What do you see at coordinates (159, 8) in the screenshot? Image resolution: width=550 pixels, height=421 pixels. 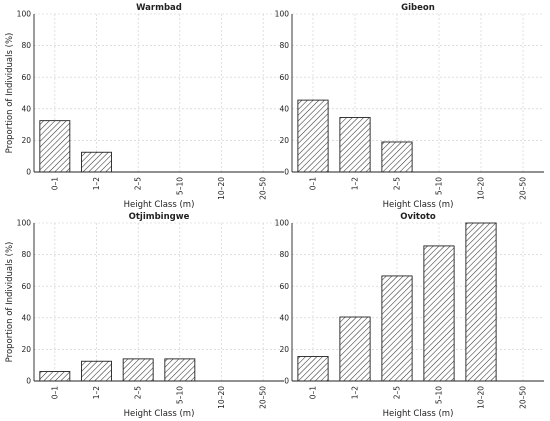 I see `chart-title: Warmbad` at bounding box center [159, 8].